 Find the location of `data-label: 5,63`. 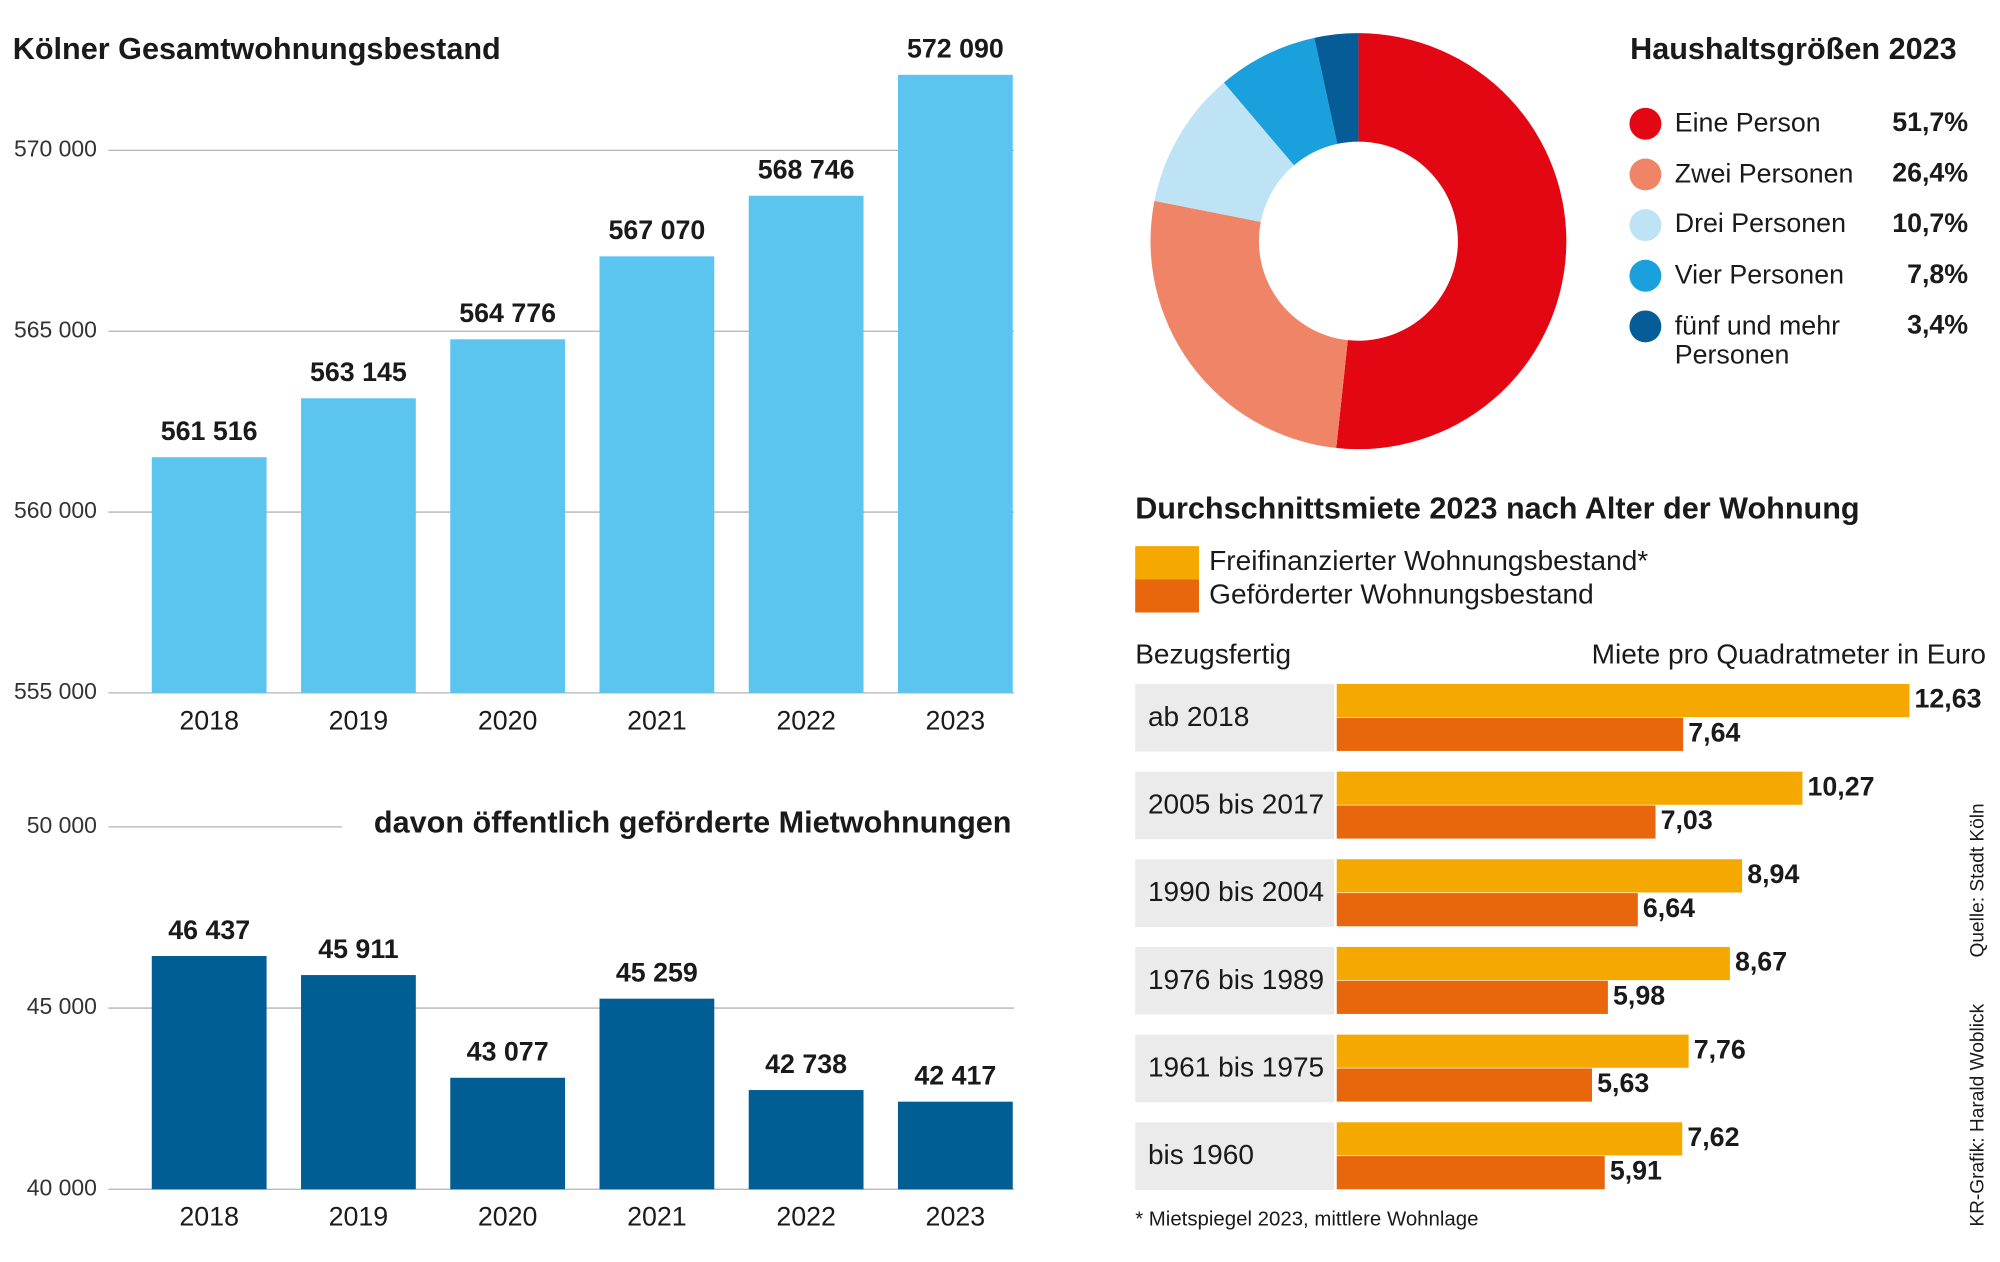

data-label: 5,63 is located at coordinates (1623, 1083).